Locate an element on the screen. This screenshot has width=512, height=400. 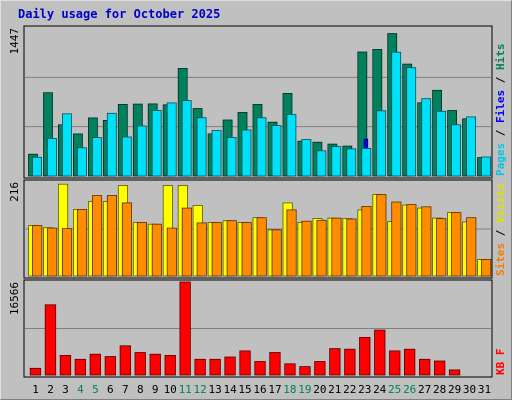
series-legend: Pages / Files / Hits is located at coordinates (500, 110).